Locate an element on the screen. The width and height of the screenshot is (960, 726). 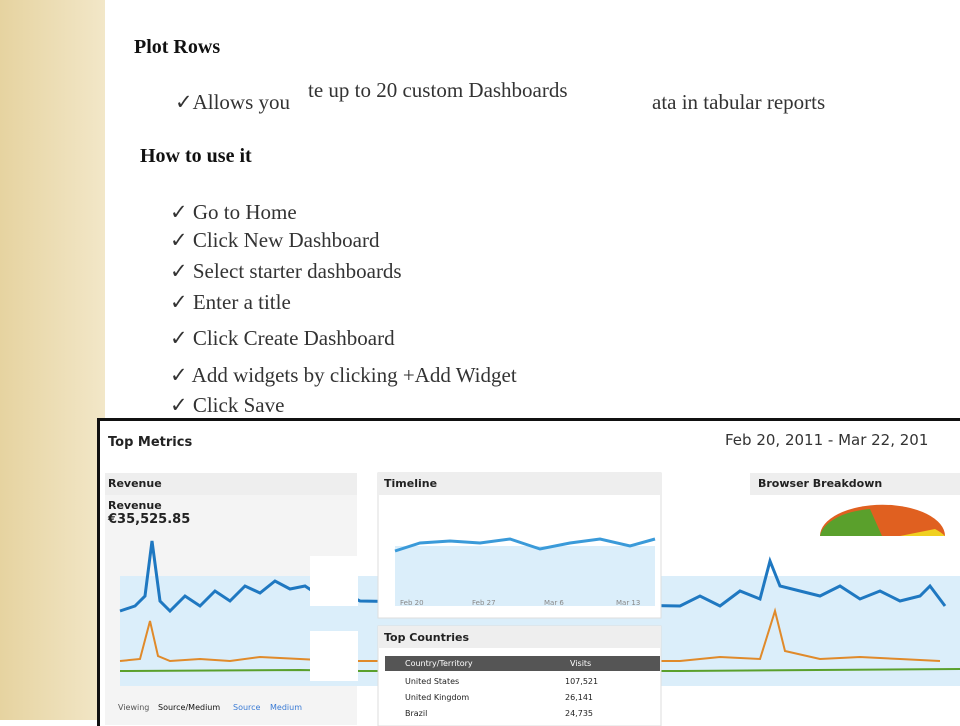
step: ✓ Click Create Dashboard is located at coordinates (282, 338).